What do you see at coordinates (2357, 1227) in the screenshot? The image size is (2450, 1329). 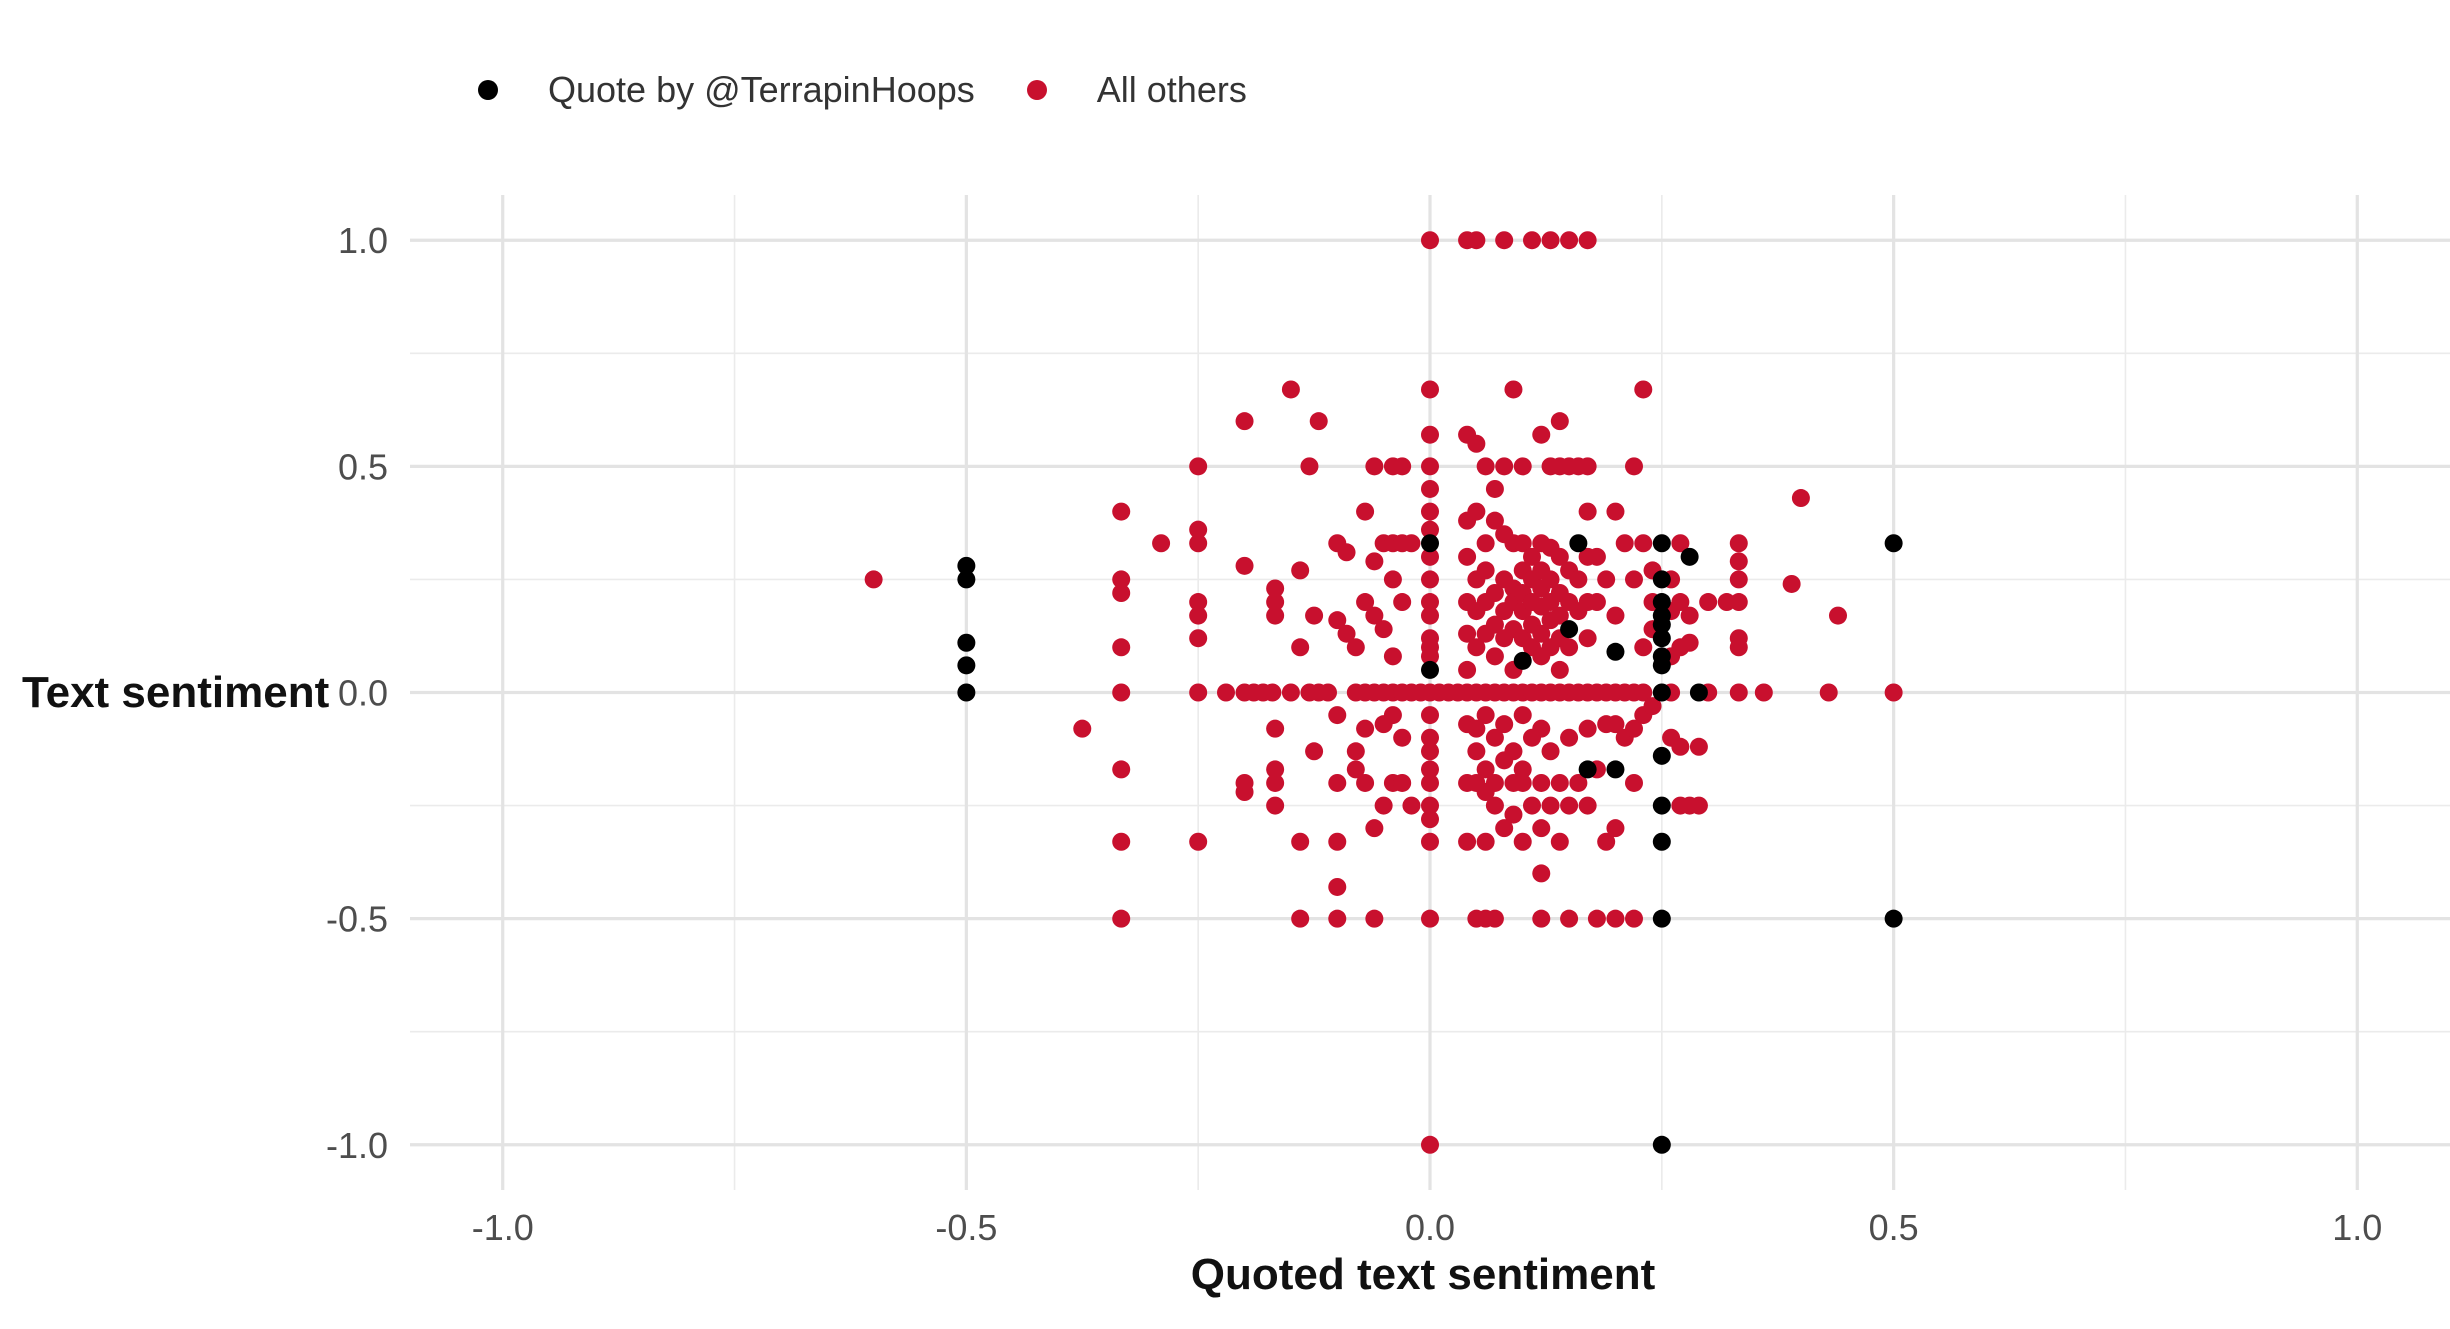 I see `x-tick-label: 1.0` at bounding box center [2357, 1227].